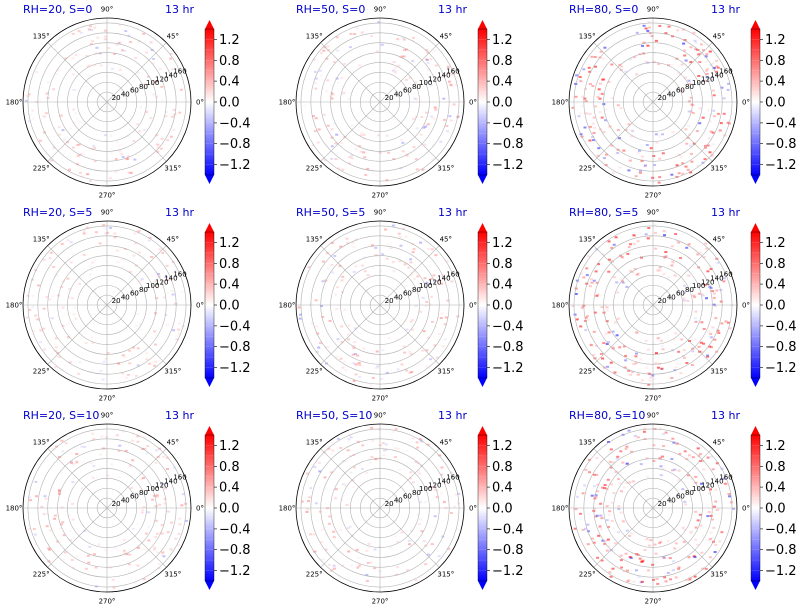 The image size is (799, 612). I want to click on angle-tick-label: 270°, so click(107, 399).